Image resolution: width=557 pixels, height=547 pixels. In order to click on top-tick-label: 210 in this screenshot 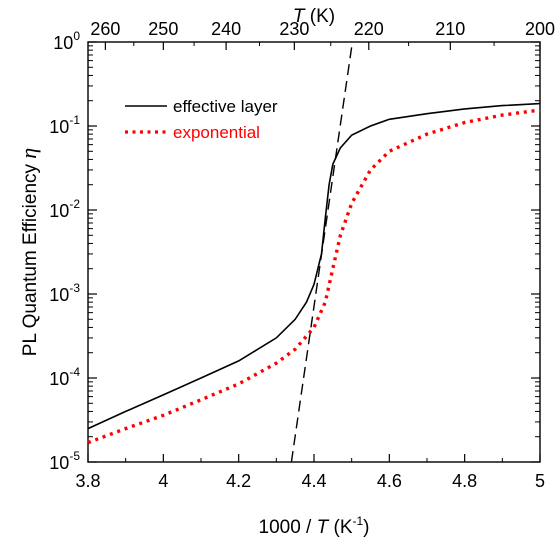, I will do `click(450, 29)`.